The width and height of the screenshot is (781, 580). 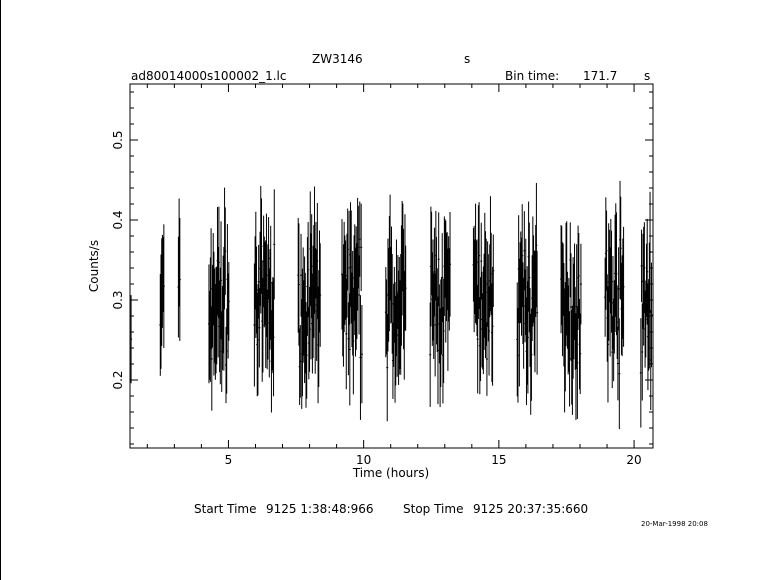 I want to click on x-tick-label: 5, so click(x=229, y=460).